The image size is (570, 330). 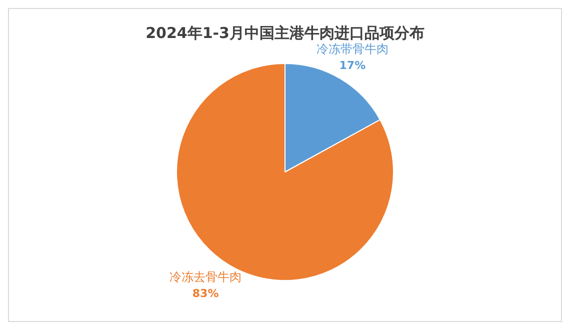 What do you see at coordinates (352, 49) in the screenshot?
I see `slice-label: 冷冻带骨牛肉` at bounding box center [352, 49].